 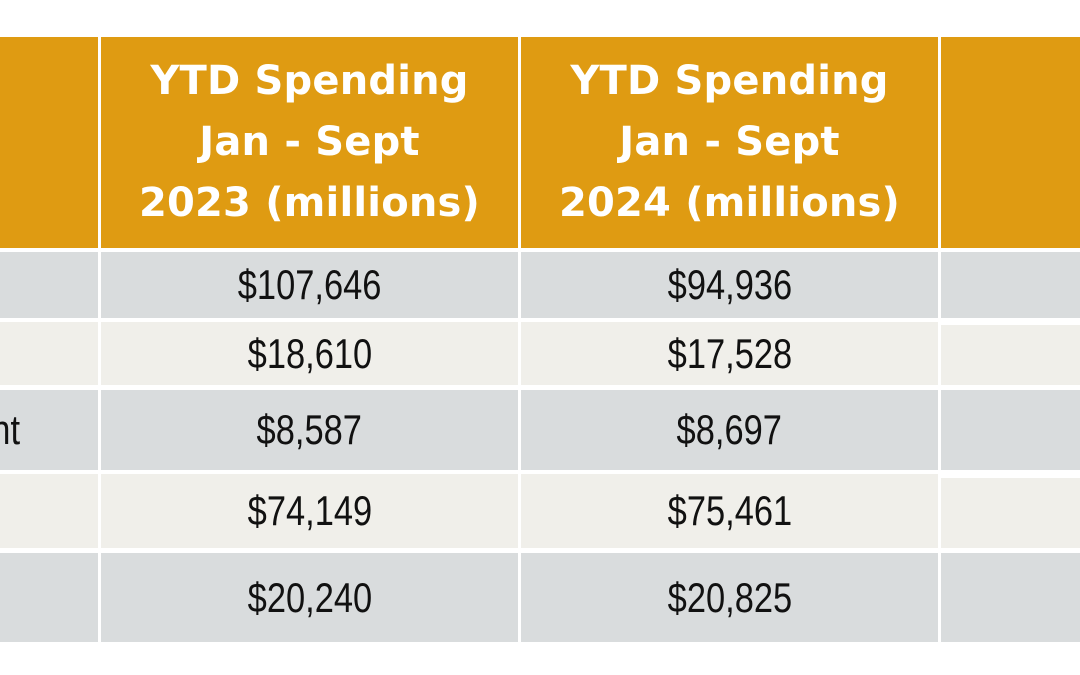 What do you see at coordinates (1010, 355) in the screenshot?
I see `table-row-2-change` at bounding box center [1010, 355].